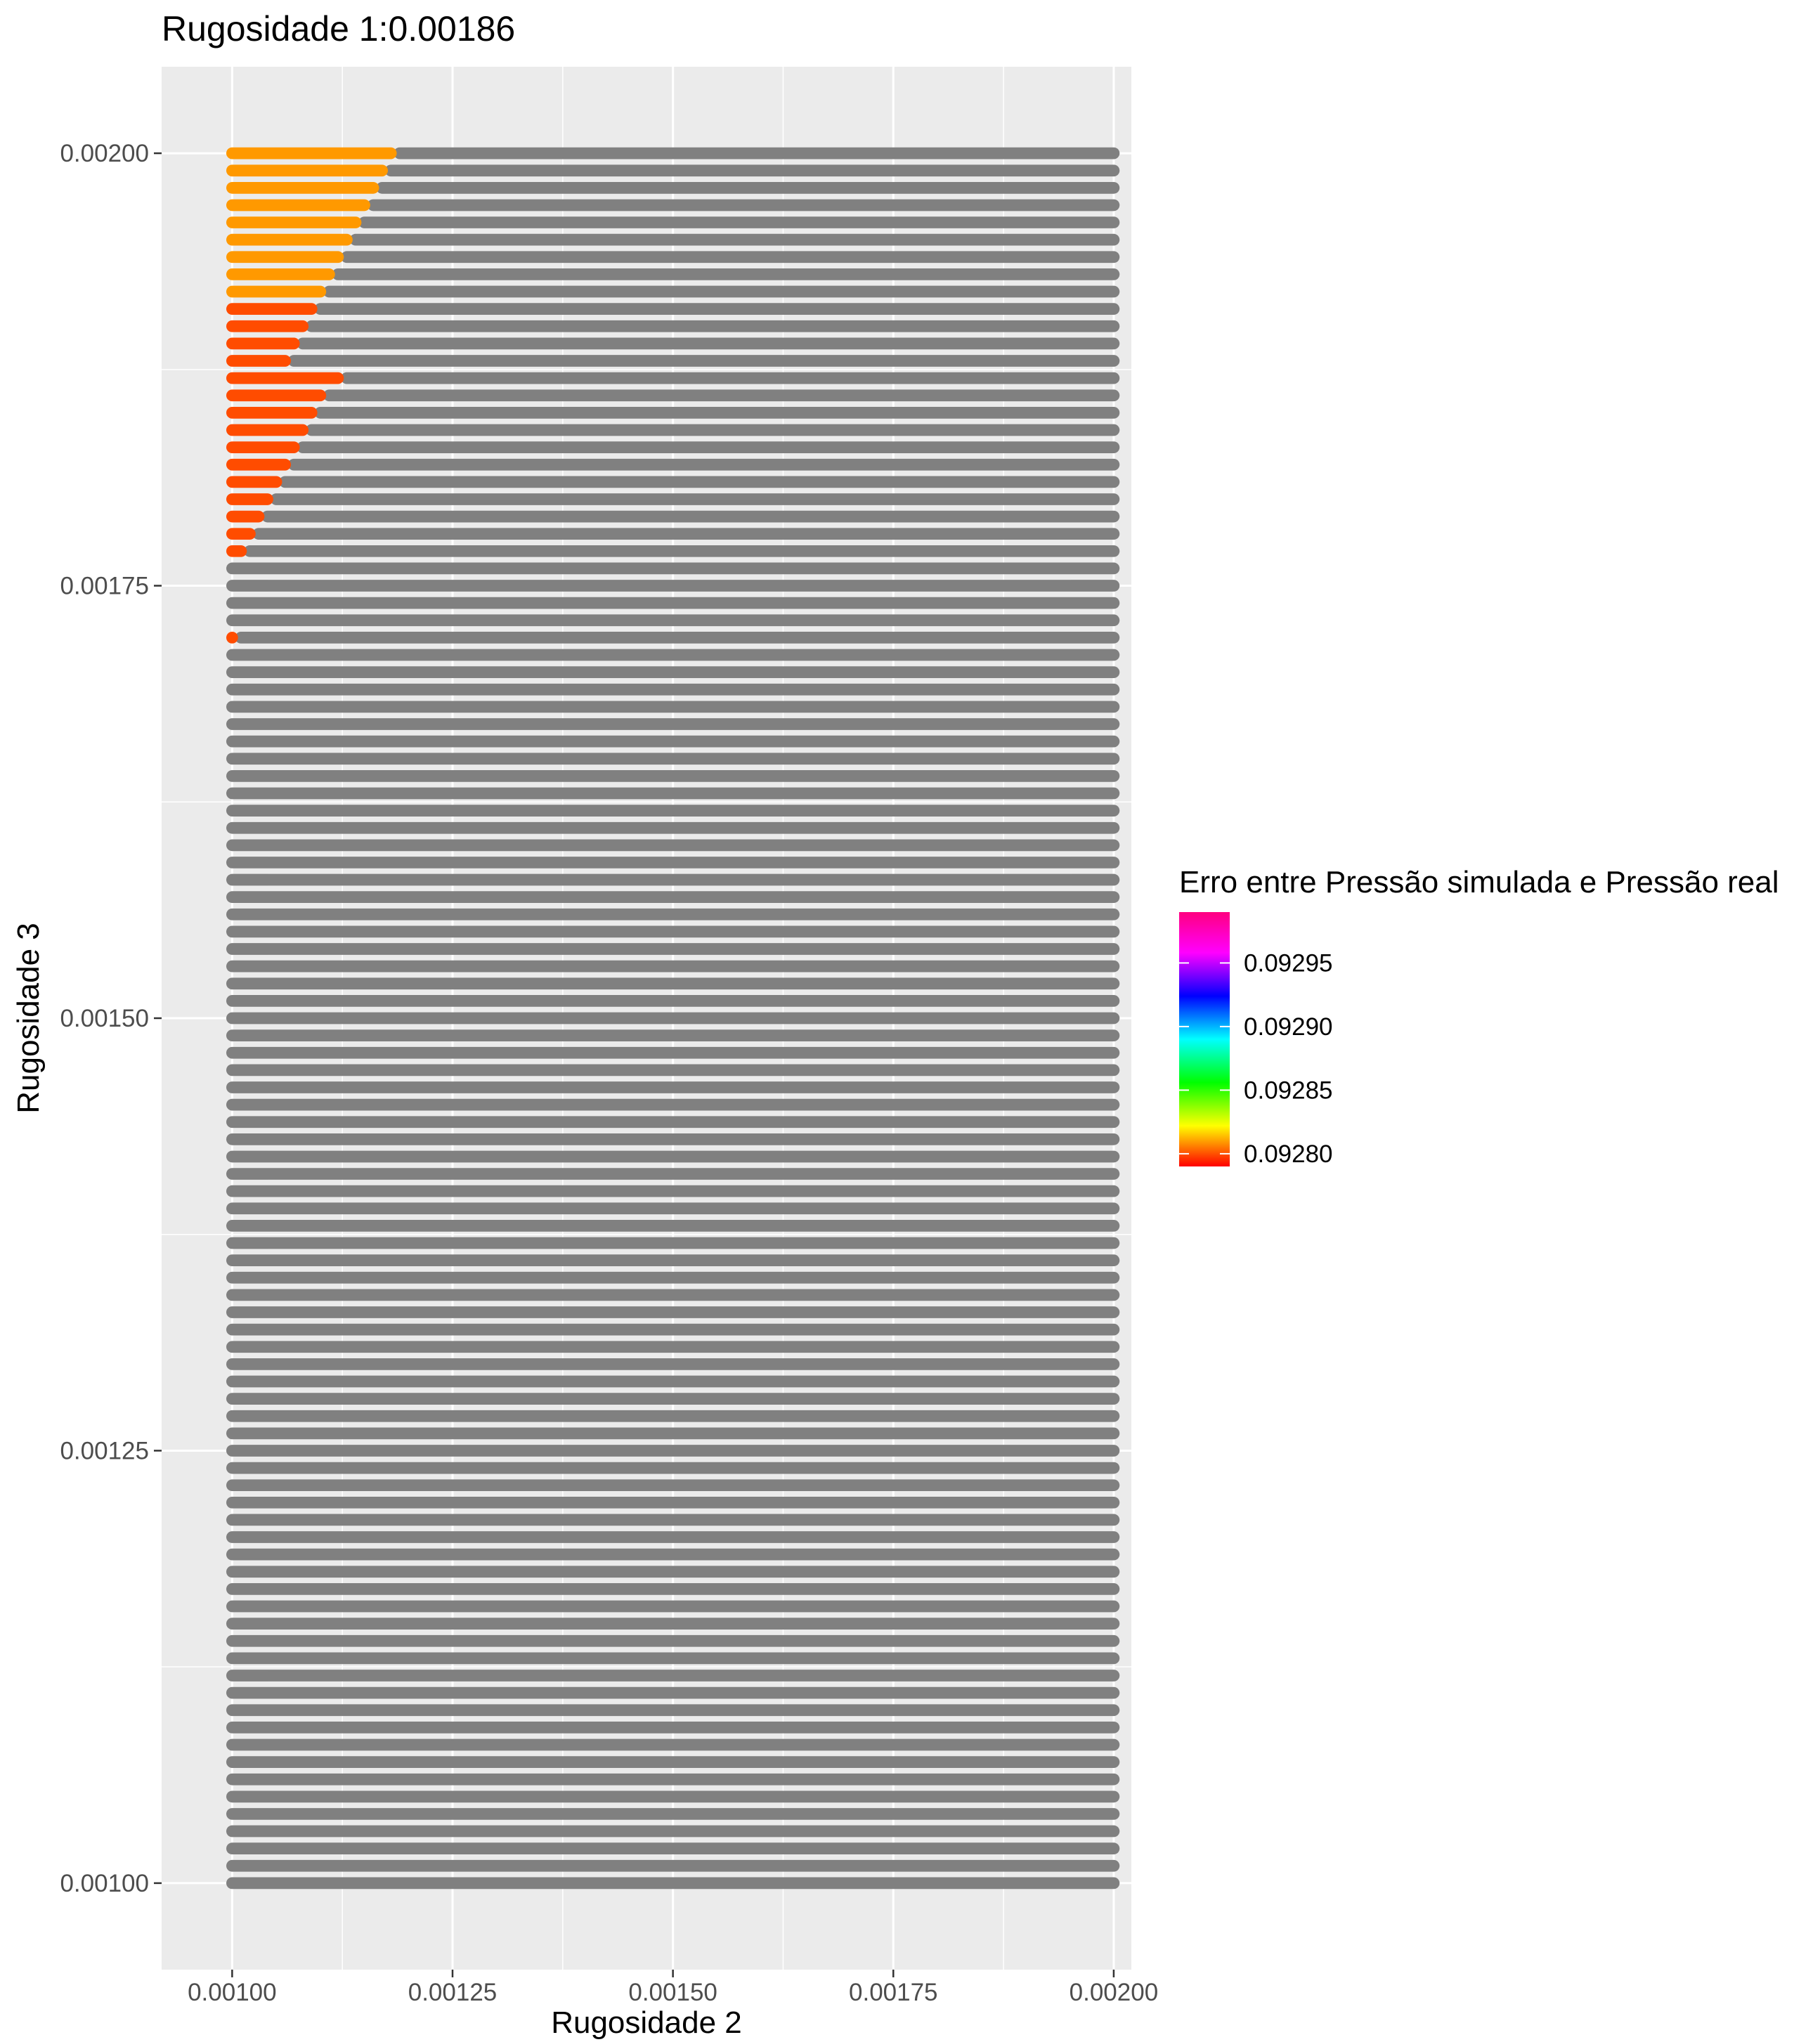 The image size is (1820, 2042). I want to click on y-tick-label: 0.00100, so click(104, 1883).